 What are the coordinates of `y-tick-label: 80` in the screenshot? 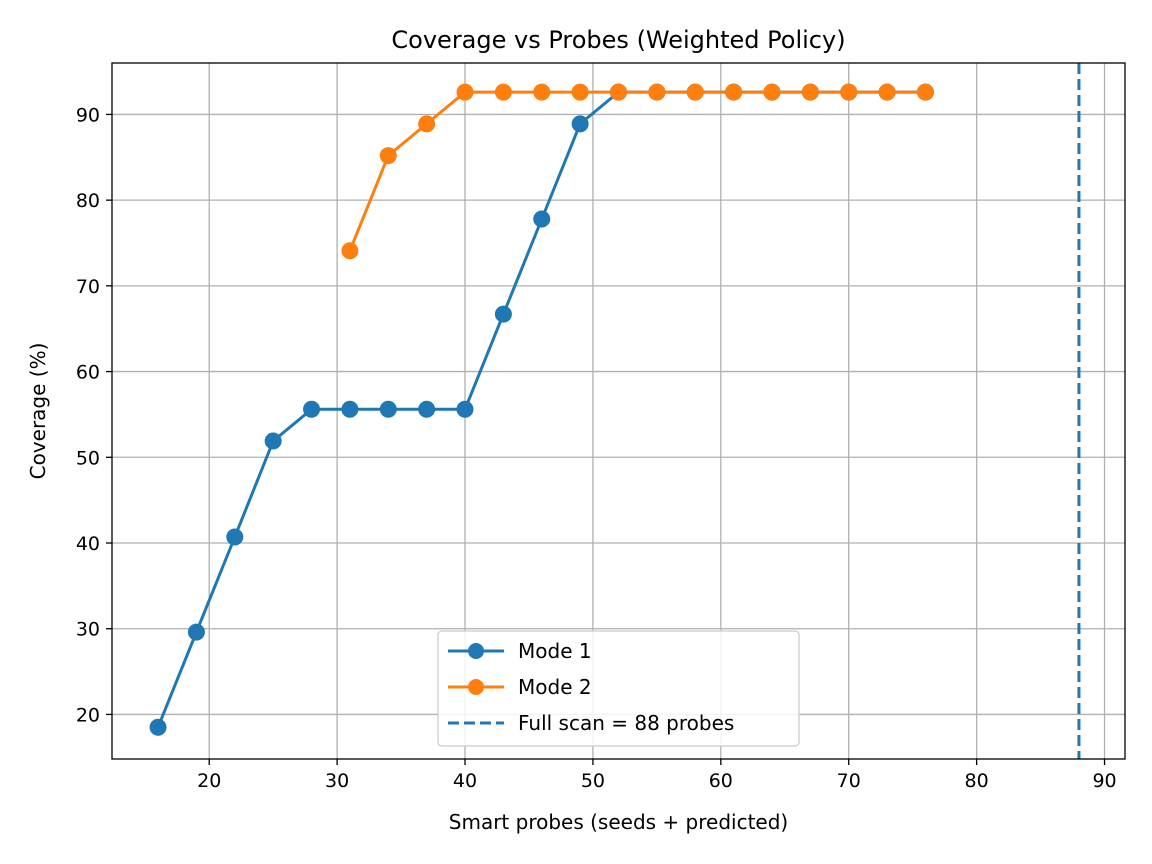 It's located at (88, 201).